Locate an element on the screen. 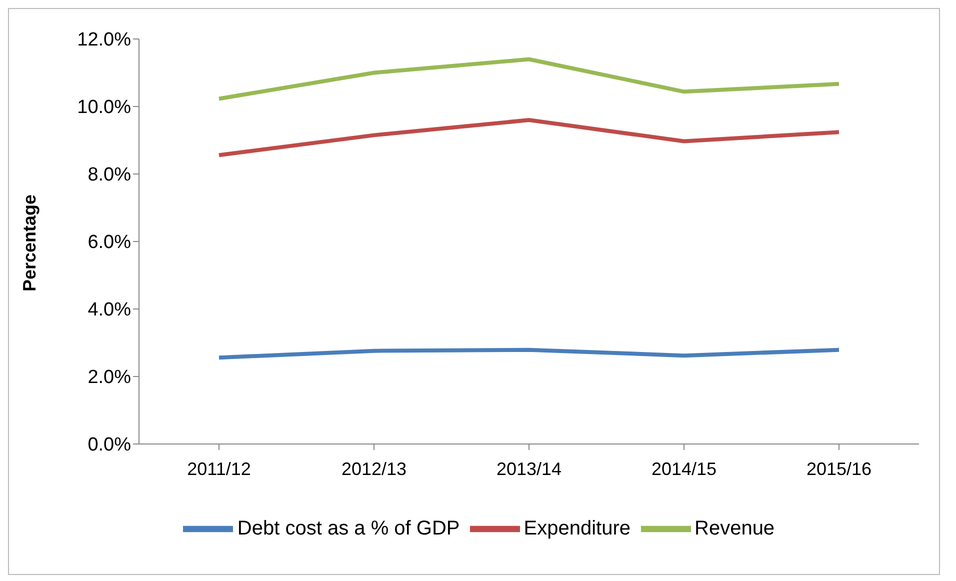  y-tick-label: 4.0% is located at coordinates (110, 310).